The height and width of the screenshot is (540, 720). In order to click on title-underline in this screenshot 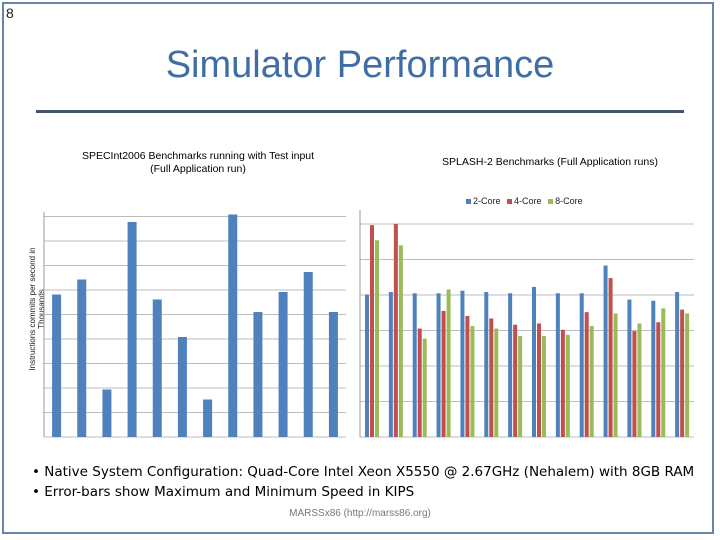, I will do `click(360, 111)`.